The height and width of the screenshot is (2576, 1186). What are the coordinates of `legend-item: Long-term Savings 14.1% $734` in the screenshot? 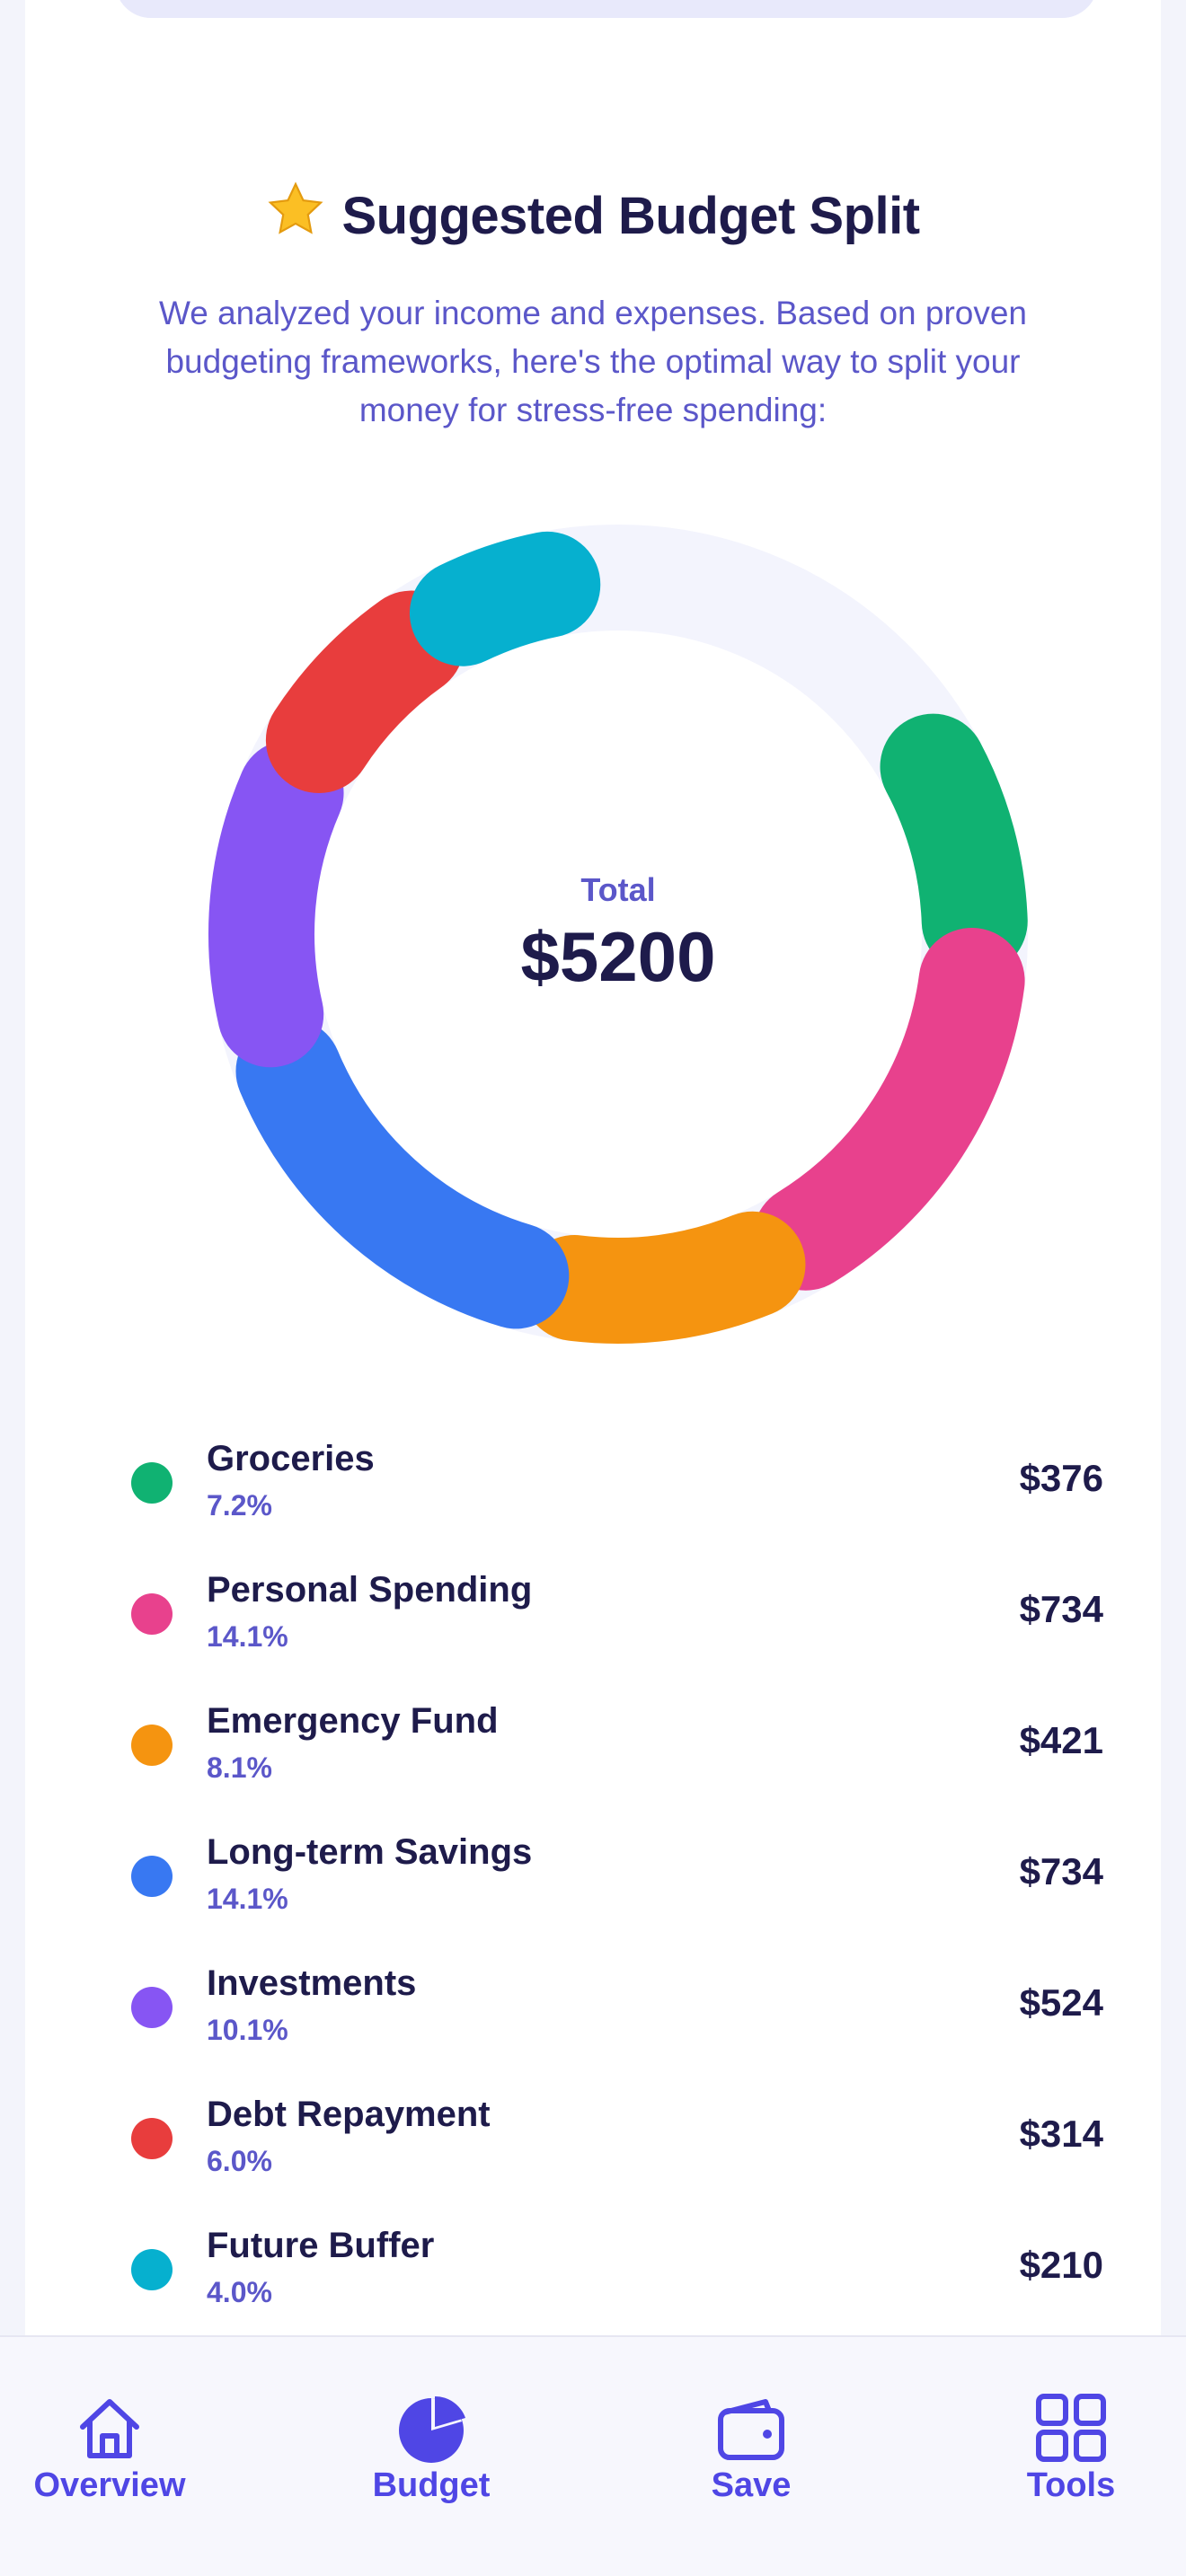 It's located at (604, 1888).